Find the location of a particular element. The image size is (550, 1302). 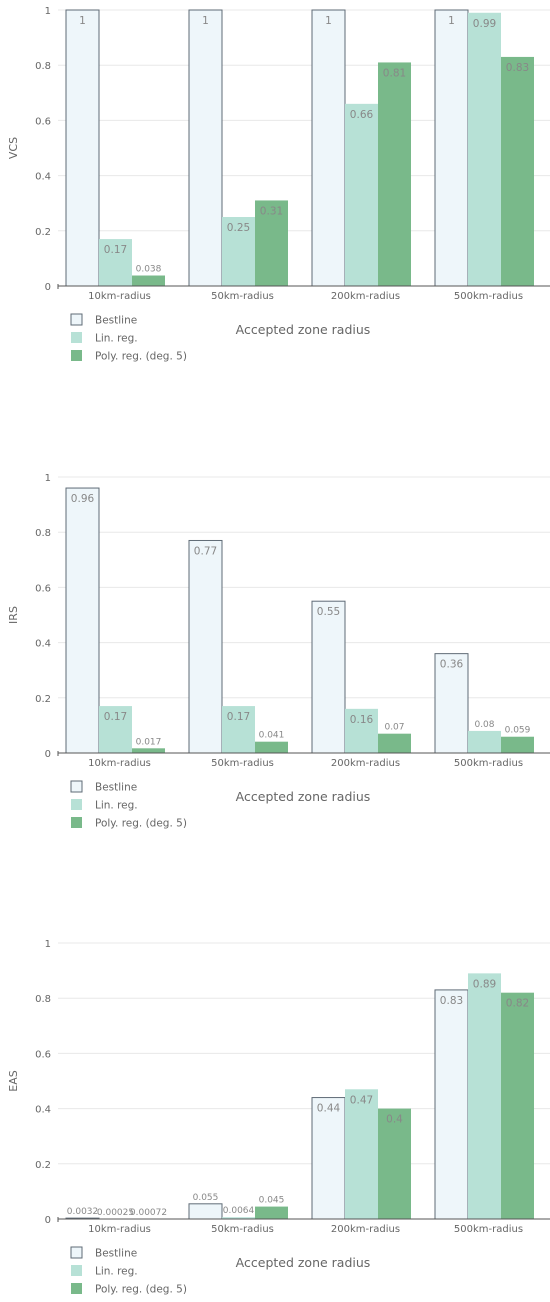

bar-lin-reg--3 is located at coordinates (361, 195).